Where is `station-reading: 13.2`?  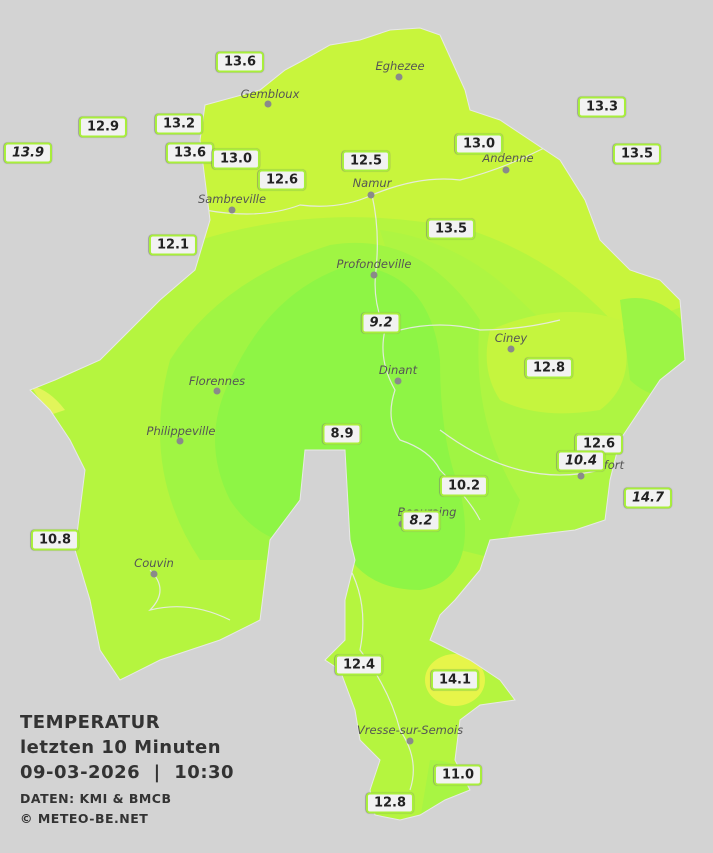 station-reading: 13.2 is located at coordinates (179, 124).